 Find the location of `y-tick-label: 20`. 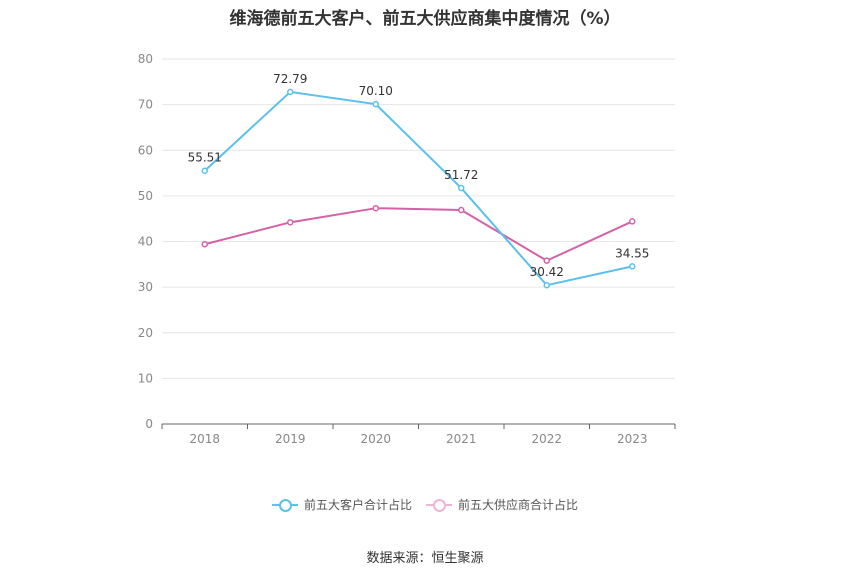

y-tick-label: 20 is located at coordinates (145, 333).